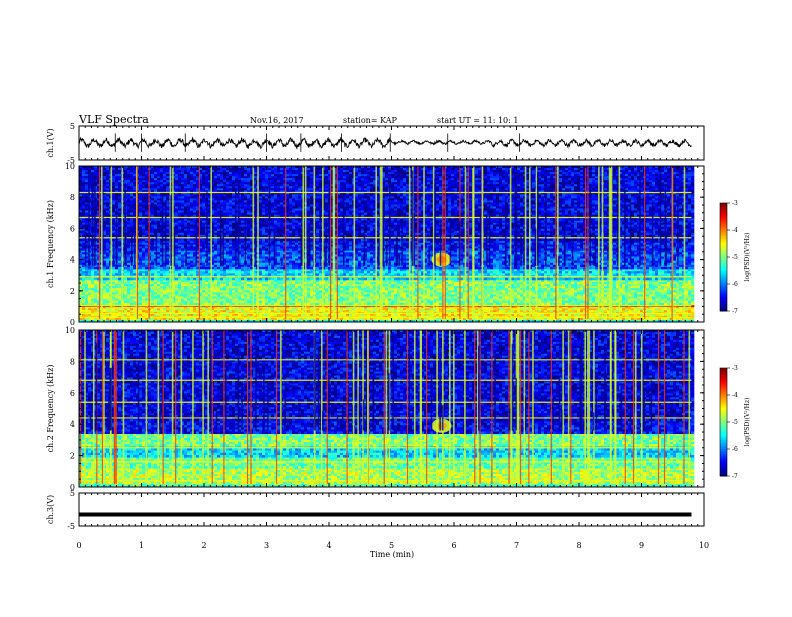 Image resolution: width=792 pixels, height=617 pixels. What do you see at coordinates (72, 126) in the screenshot?
I see `y-tick-label: 5` at bounding box center [72, 126].